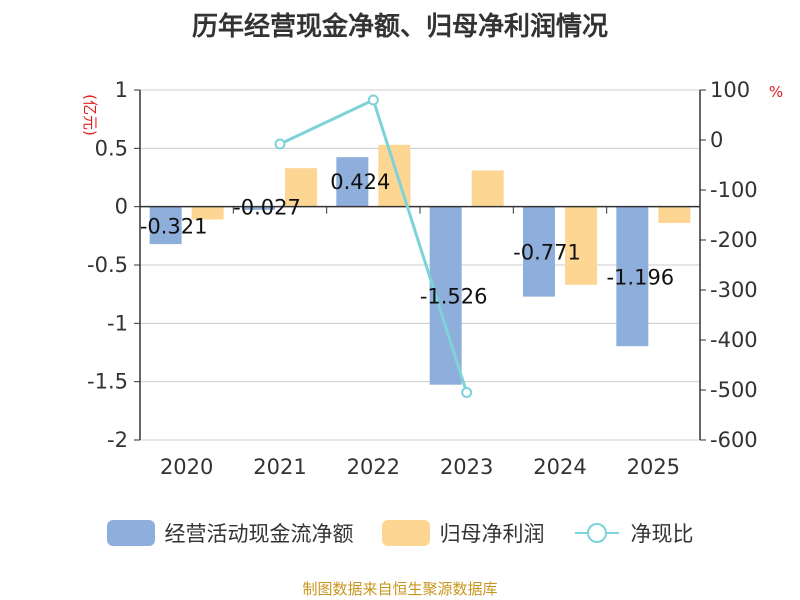  What do you see at coordinates (107, 265) in the screenshot?
I see `left-tick-label: -0.5` at bounding box center [107, 265].